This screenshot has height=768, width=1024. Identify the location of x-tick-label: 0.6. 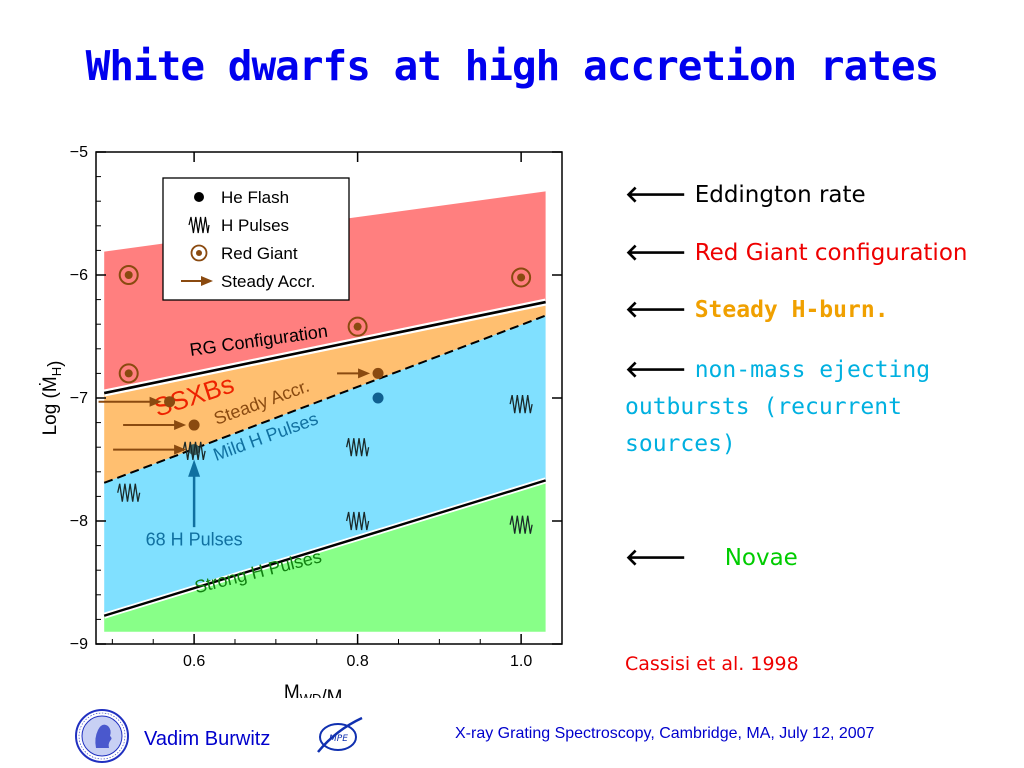
(194, 661).